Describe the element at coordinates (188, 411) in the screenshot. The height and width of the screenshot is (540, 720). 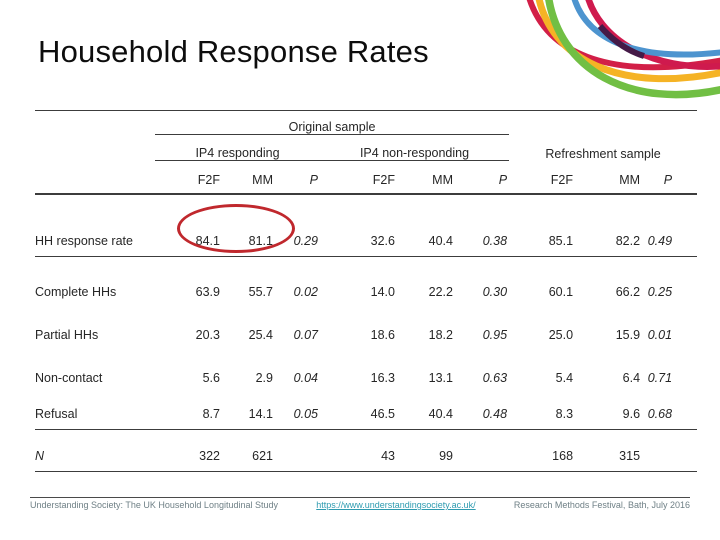
I see `cell-value: 8.7` at that location.